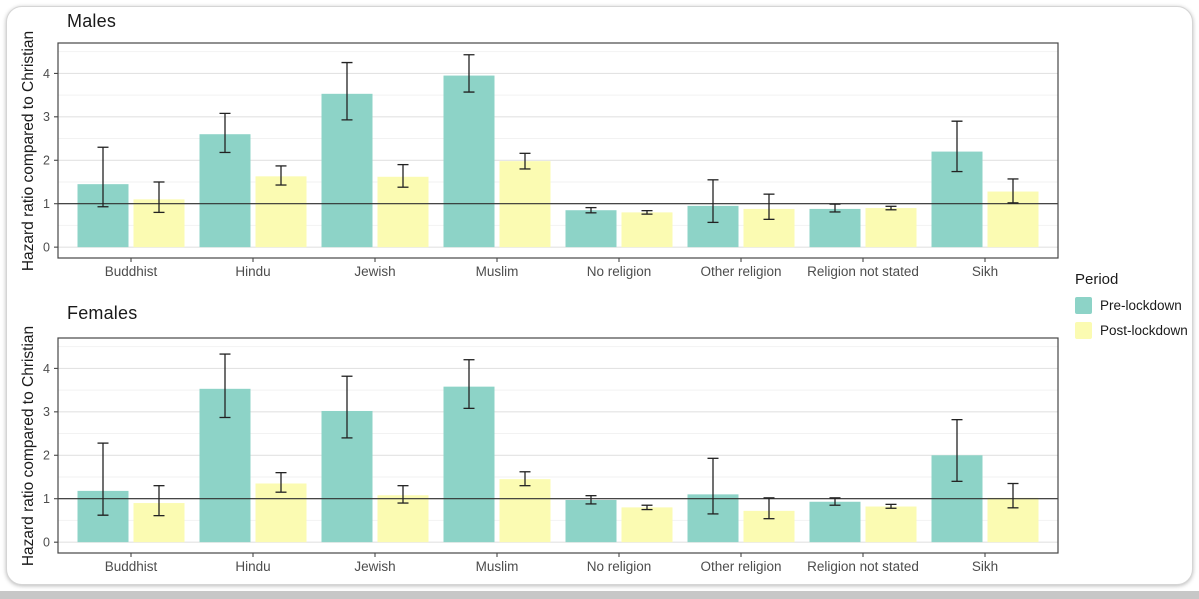 The width and height of the screenshot is (1199, 599). I want to click on legend-label: Post-lockdown, so click(1144, 330).